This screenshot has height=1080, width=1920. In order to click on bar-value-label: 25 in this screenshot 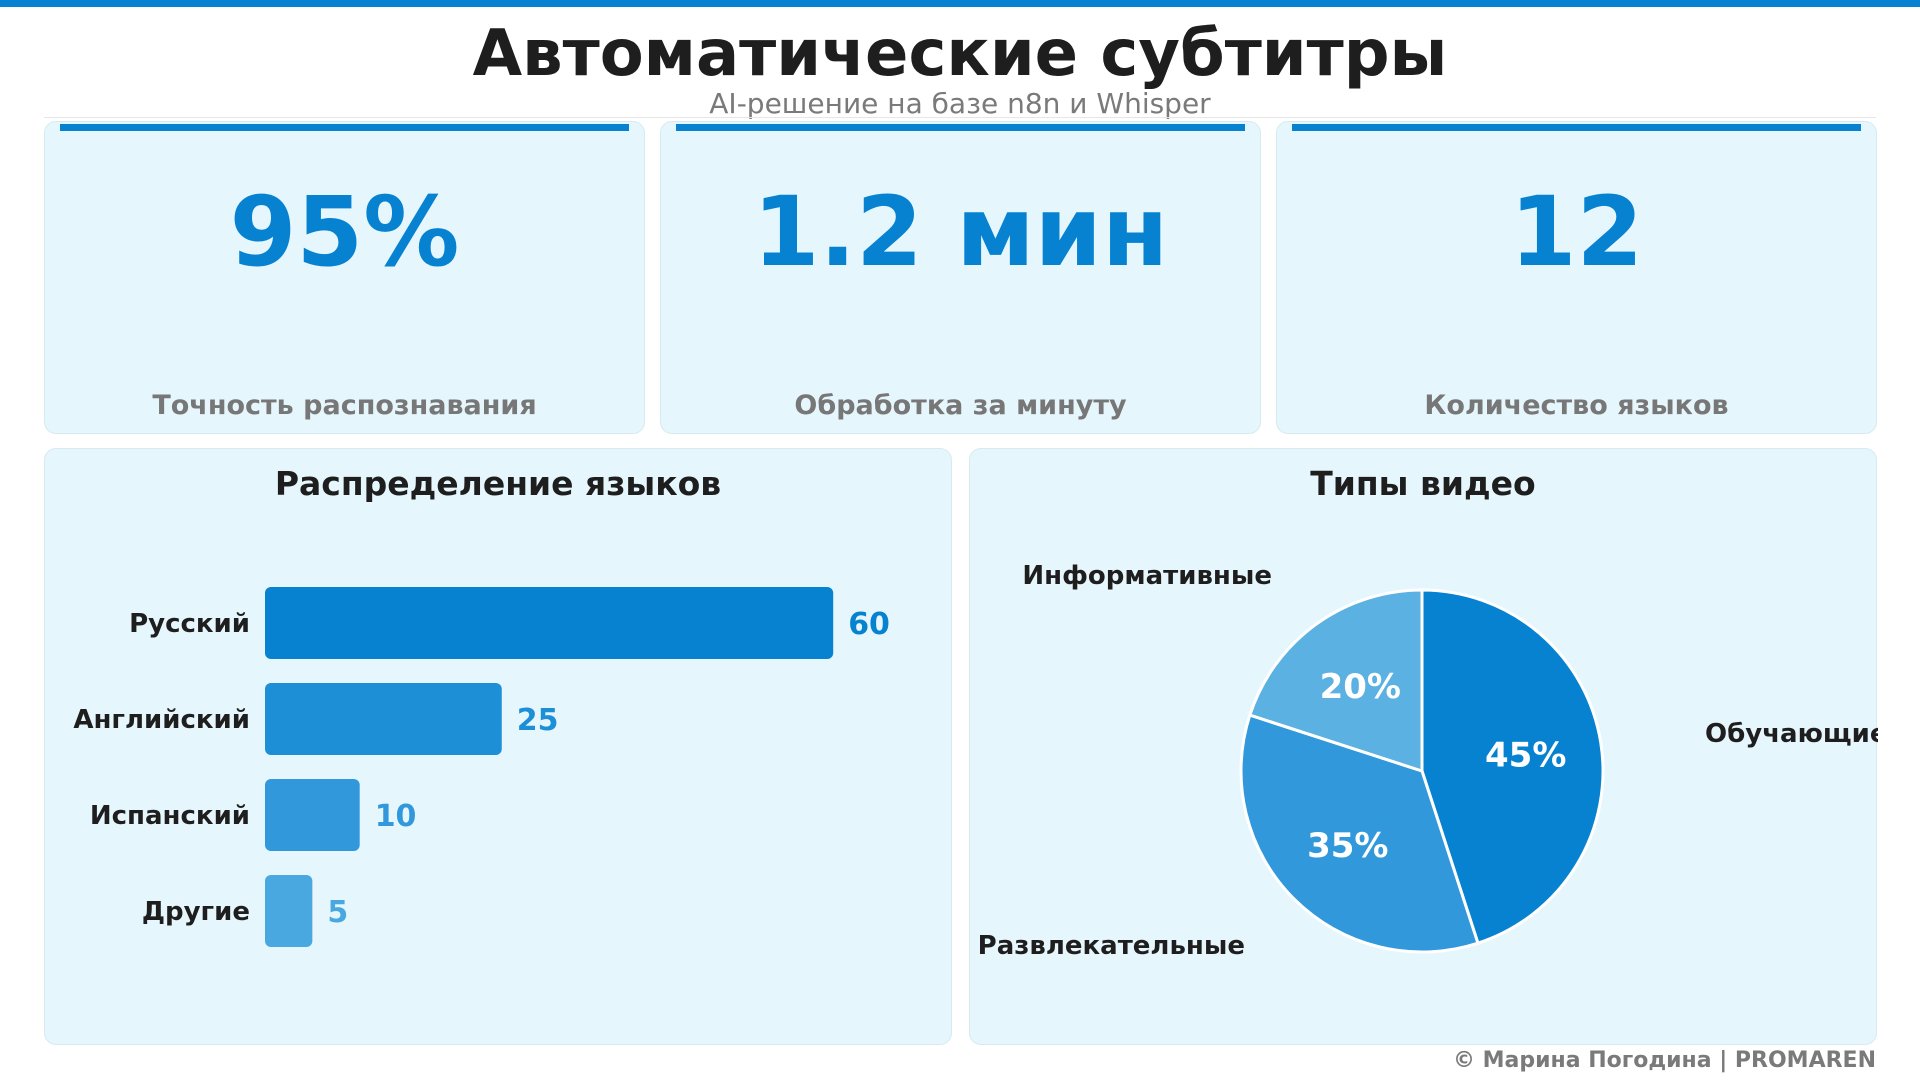, I will do `click(538, 720)`.